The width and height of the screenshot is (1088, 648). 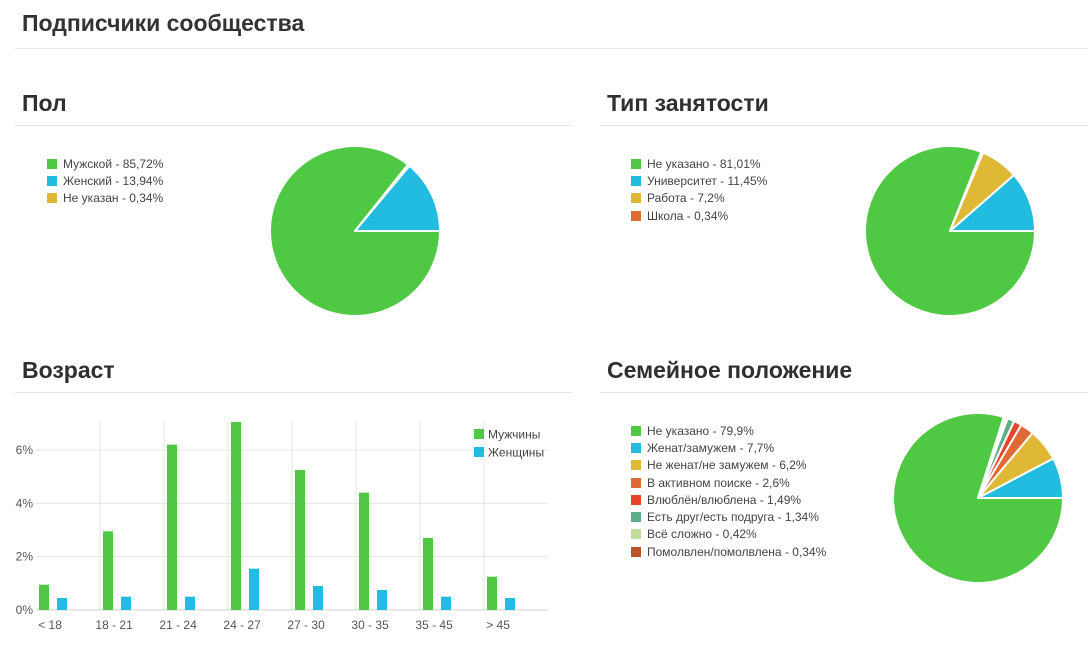 I want to click on family-divider, so click(x=844, y=392).